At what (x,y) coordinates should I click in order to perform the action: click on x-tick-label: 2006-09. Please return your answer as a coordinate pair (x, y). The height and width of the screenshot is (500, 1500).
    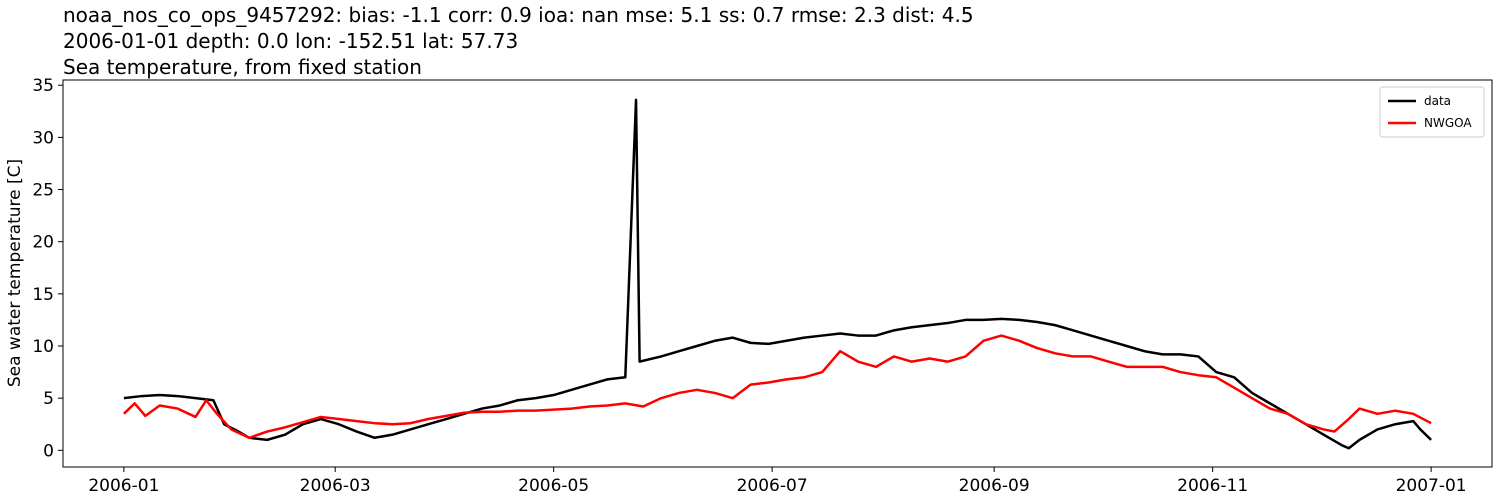
    Looking at the image, I should click on (994, 486).